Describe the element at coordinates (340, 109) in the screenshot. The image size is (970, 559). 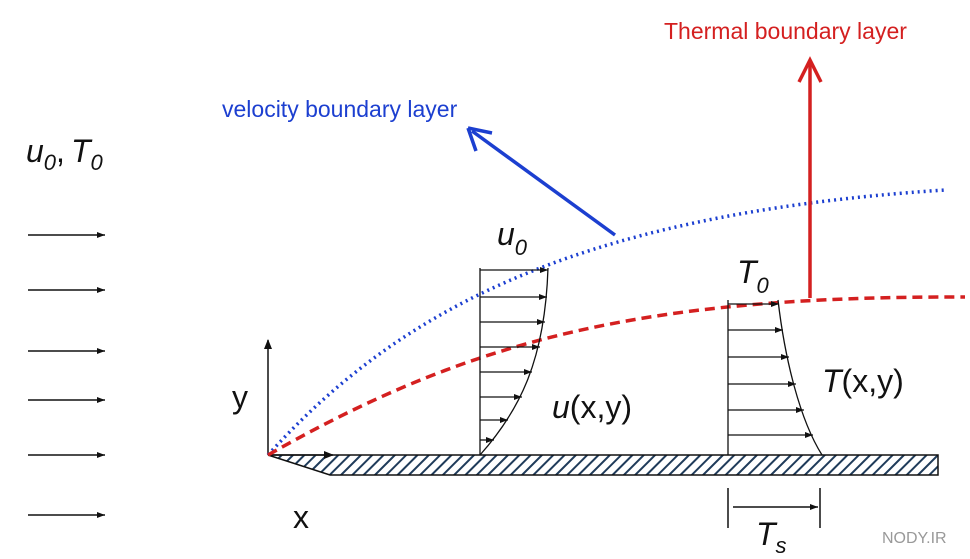
I see `velocity-label: velocity boundary layer` at that location.